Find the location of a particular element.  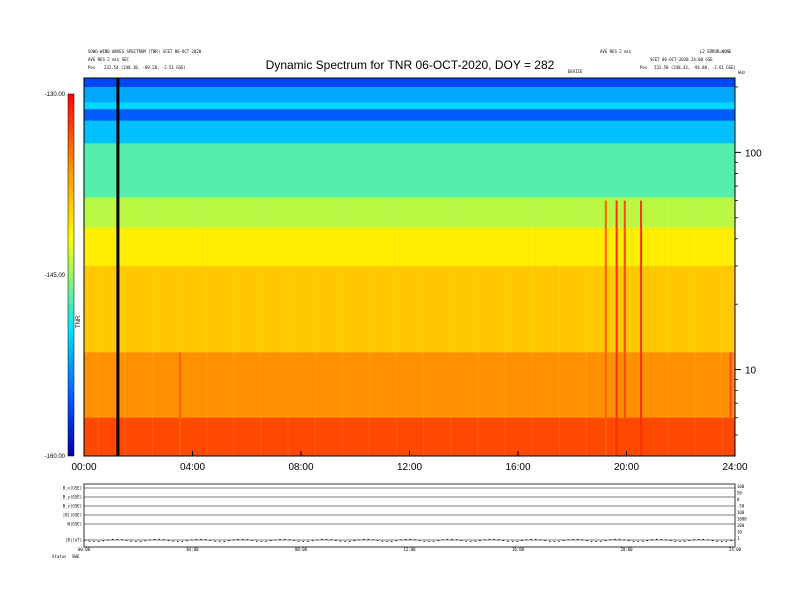

bottom-right-label: 1000 is located at coordinates (742, 519).